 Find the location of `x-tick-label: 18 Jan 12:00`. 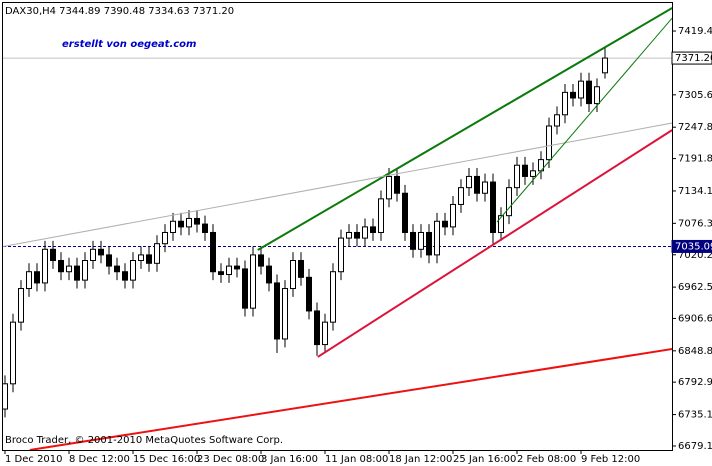

x-tick-label: 18 Jan 12:00 is located at coordinates (420, 459).